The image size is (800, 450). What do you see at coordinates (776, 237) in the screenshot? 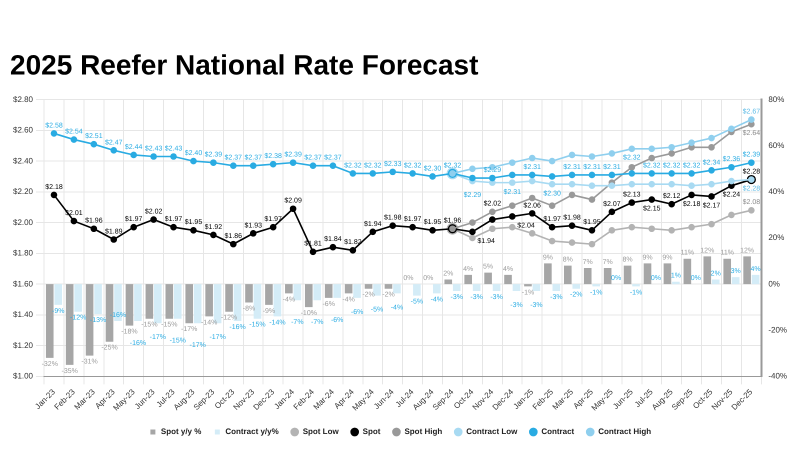
I see `y2-tick-label: 20%` at bounding box center [776, 237].